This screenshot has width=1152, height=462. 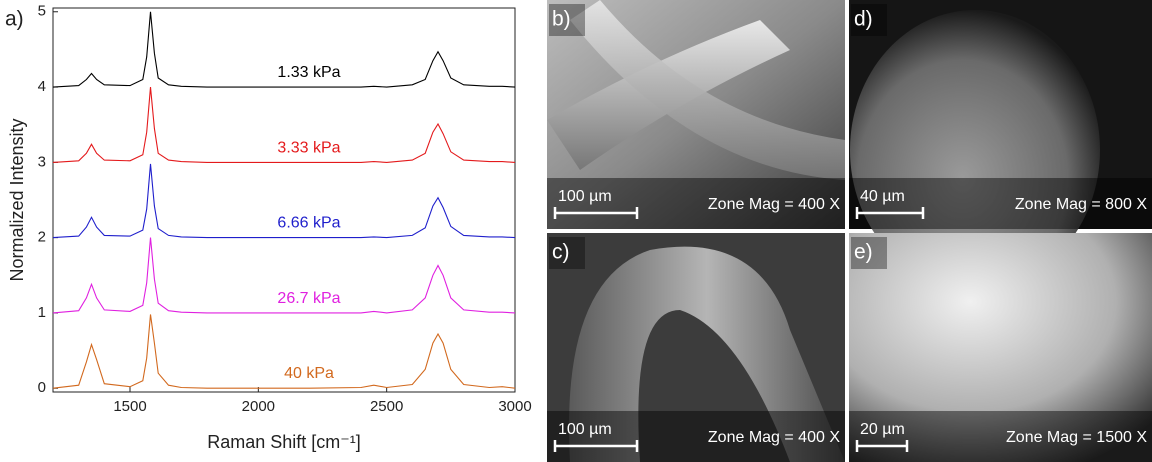 What do you see at coordinates (882, 429) in the screenshot?
I see `scale-label: 20 µm` at bounding box center [882, 429].